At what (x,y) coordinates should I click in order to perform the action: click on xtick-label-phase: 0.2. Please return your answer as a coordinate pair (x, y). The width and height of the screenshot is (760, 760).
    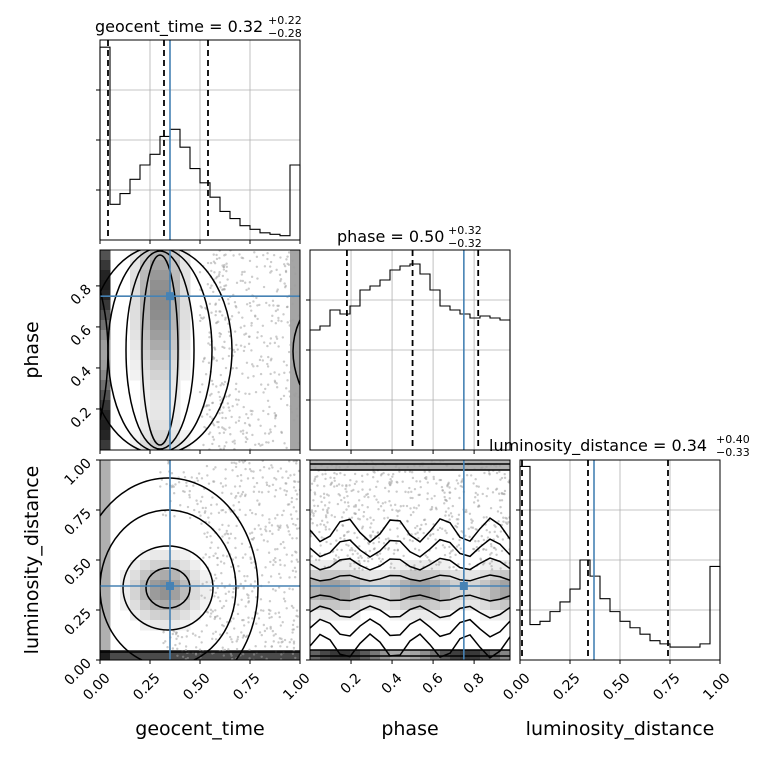
    Looking at the image, I should click on (351, 683).